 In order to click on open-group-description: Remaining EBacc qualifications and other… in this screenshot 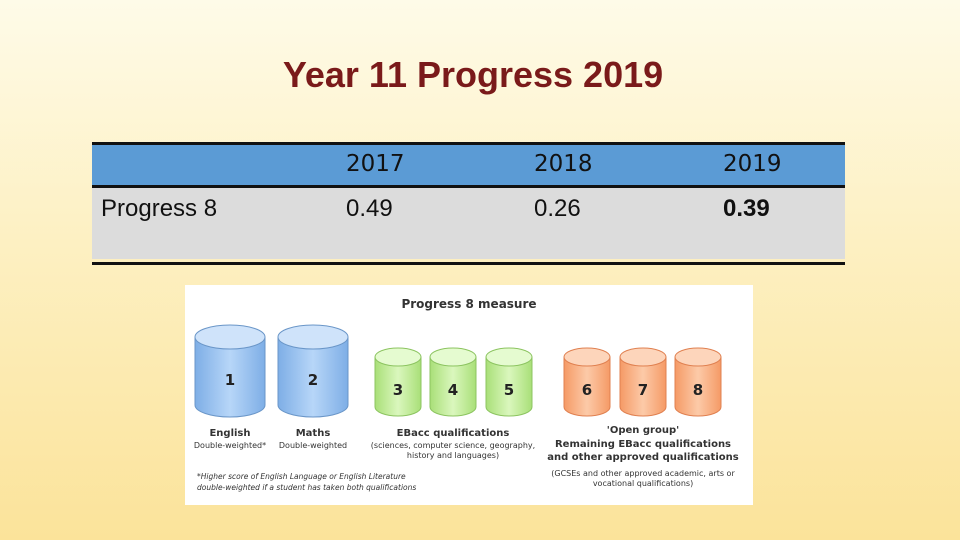, I will do `click(643, 451)`.